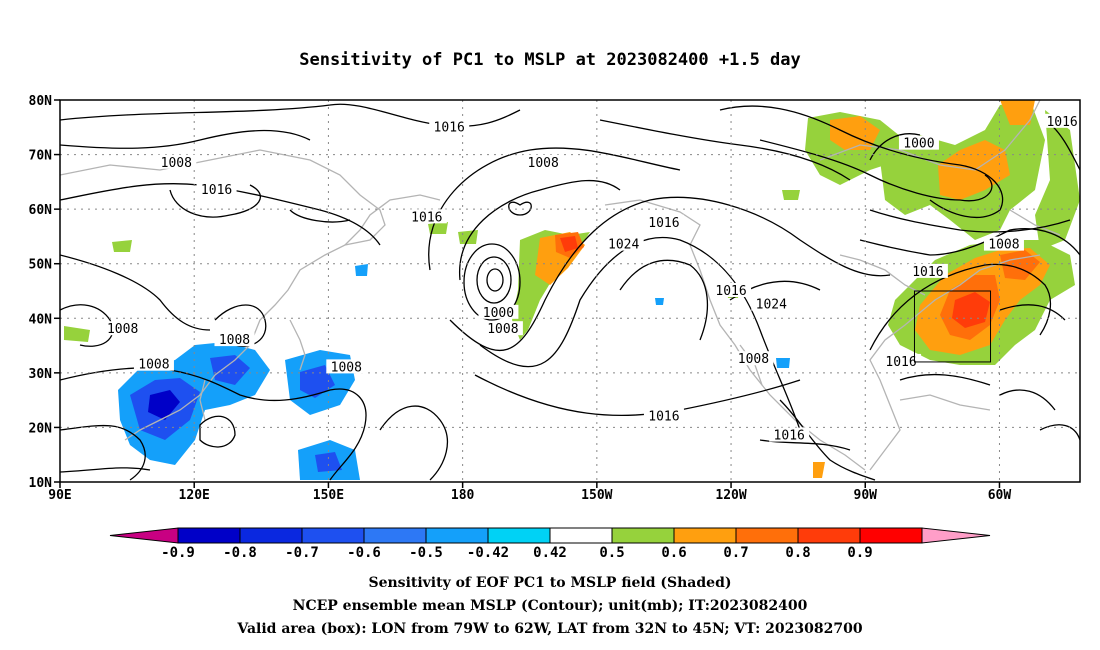 The width and height of the screenshot is (1100, 650). I want to click on colorbar-level-label: 0.7, so click(735, 552).